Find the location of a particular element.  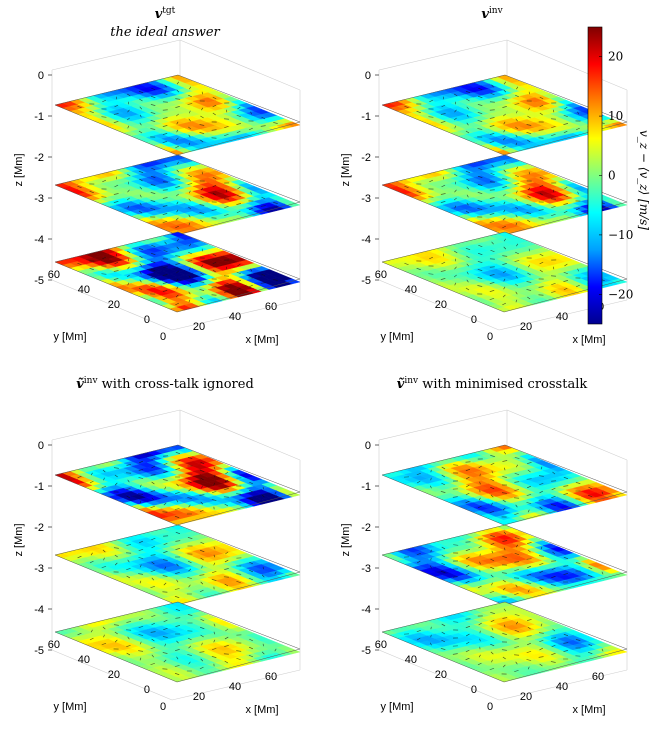

colorbar-tick-label: 10 is located at coordinates (615, 116).